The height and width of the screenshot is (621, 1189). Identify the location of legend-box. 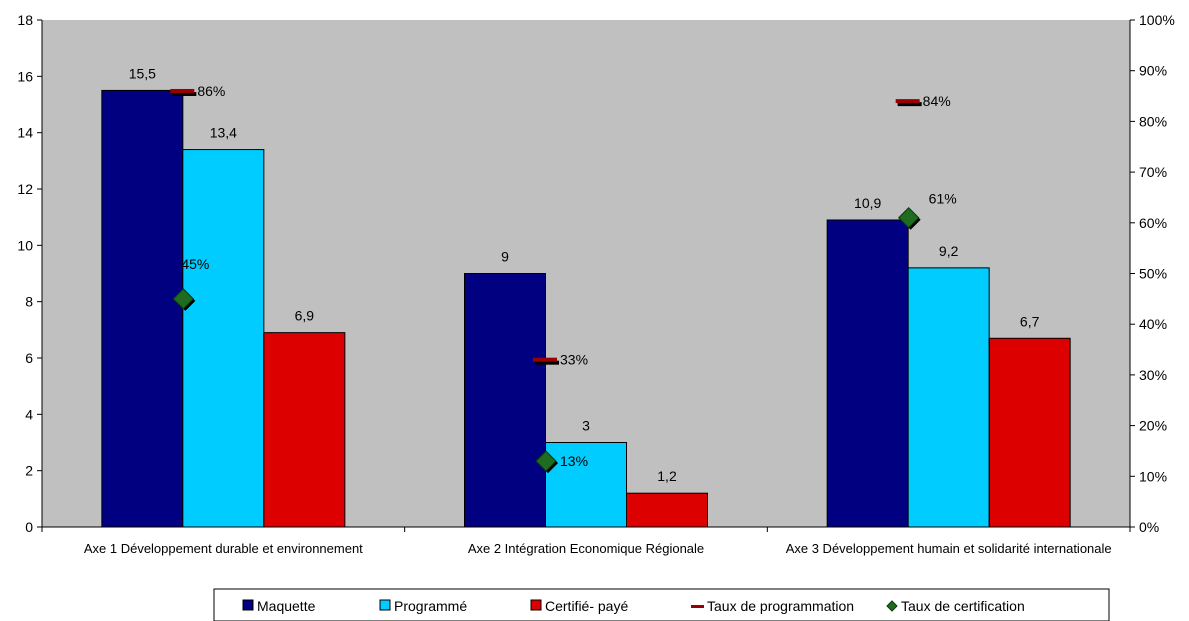
(661, 604).